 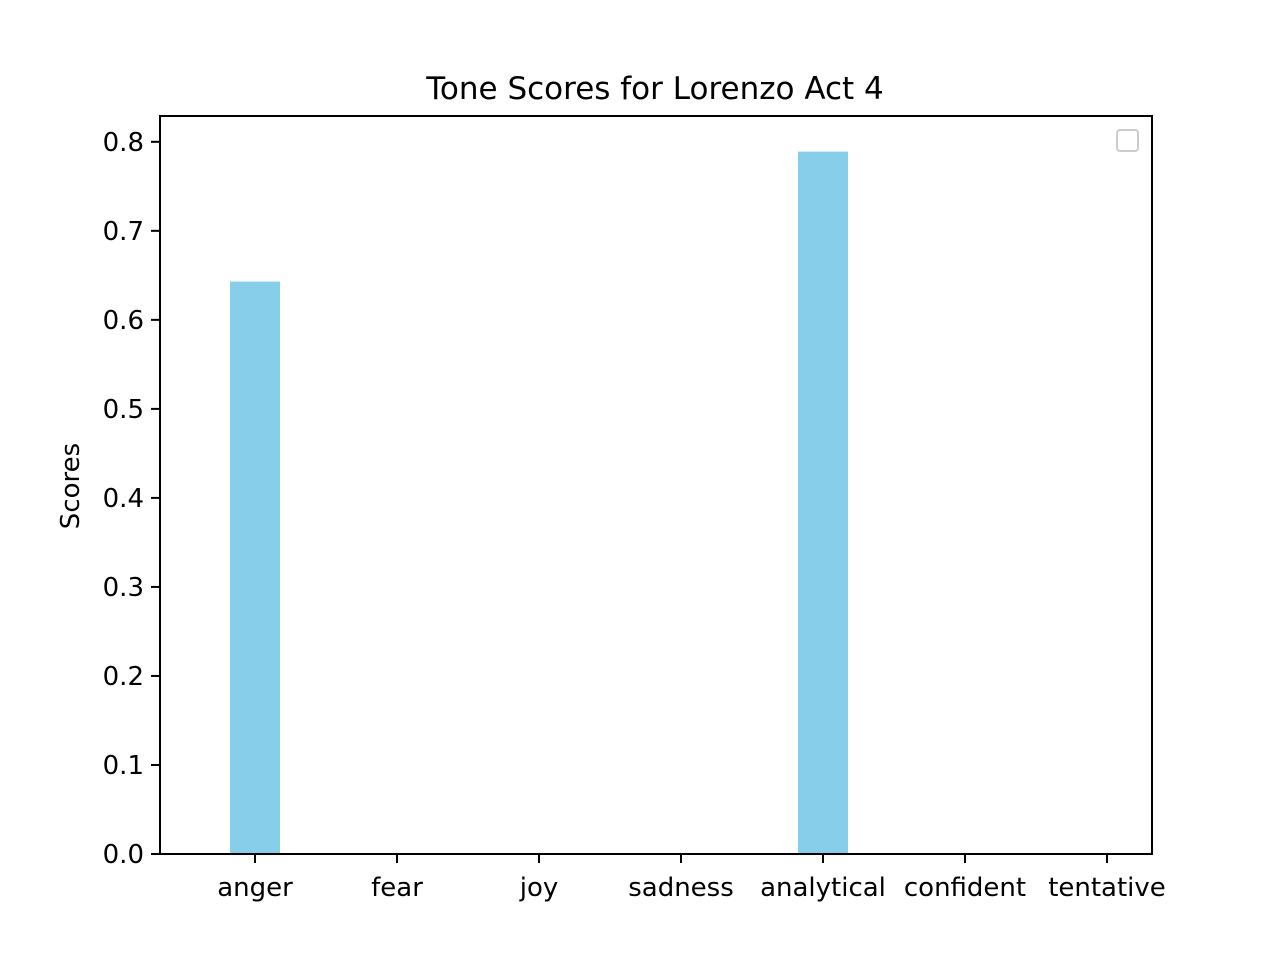 I want to click on x-tick-label-confident: confident, so click(x=965, y=888).